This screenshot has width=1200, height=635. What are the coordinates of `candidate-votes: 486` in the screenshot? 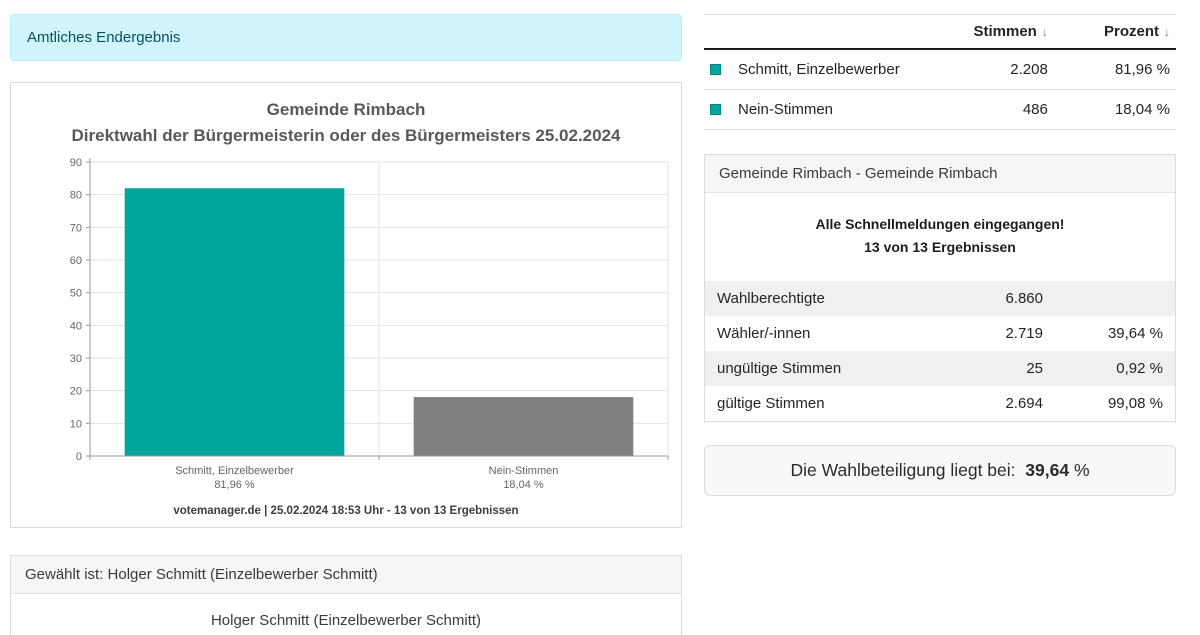 It's located at (992, 109).